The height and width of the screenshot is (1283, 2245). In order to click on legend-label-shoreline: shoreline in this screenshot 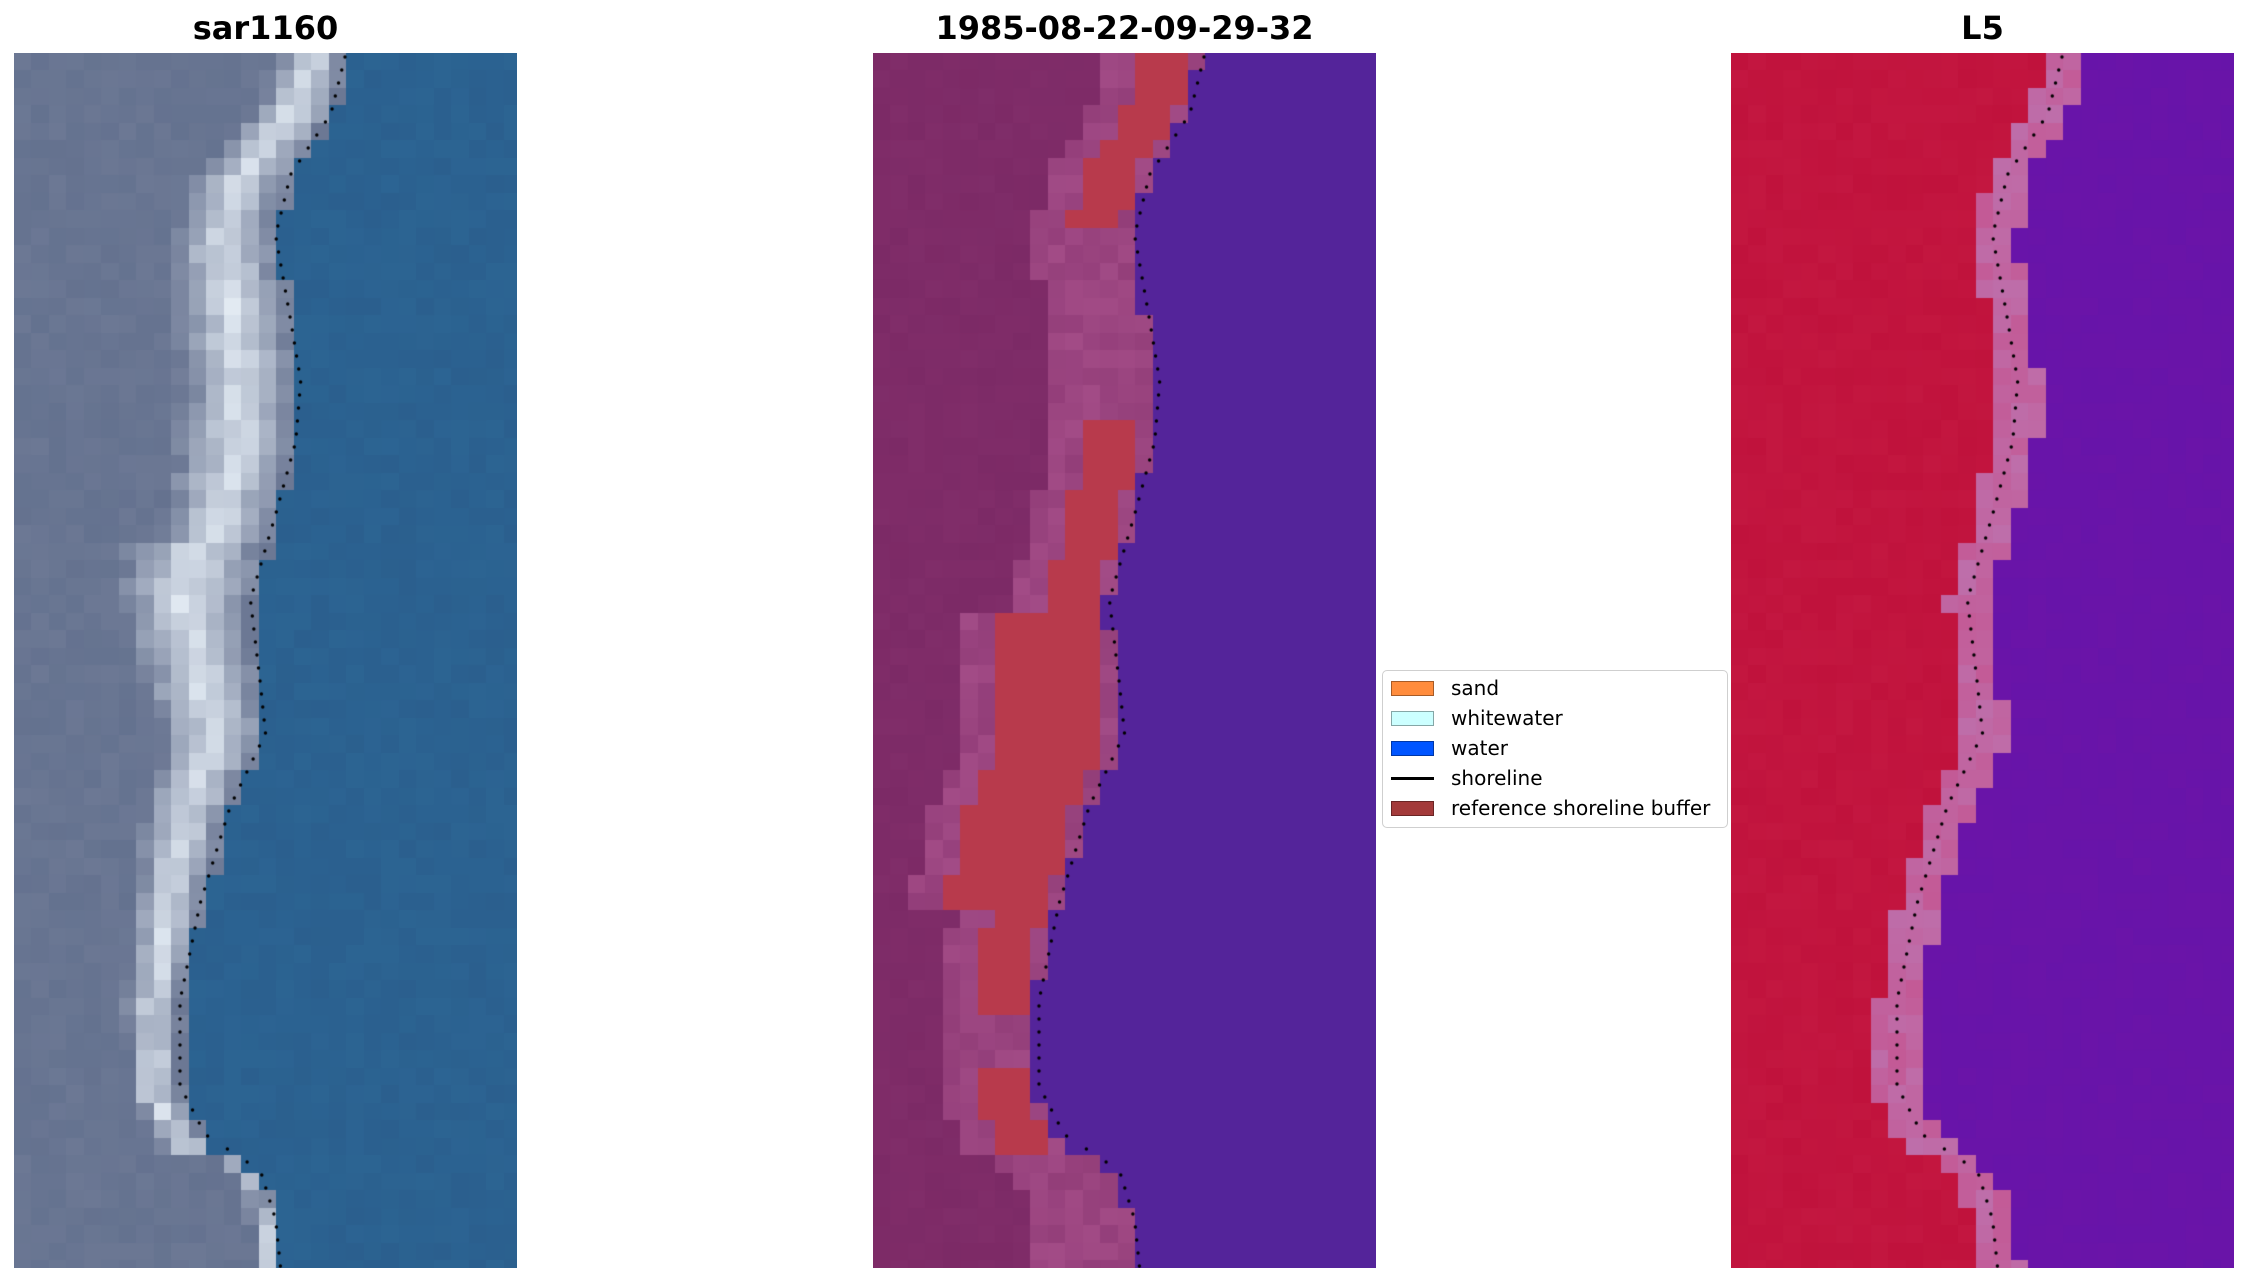, I will do `click(1497, 778)`.